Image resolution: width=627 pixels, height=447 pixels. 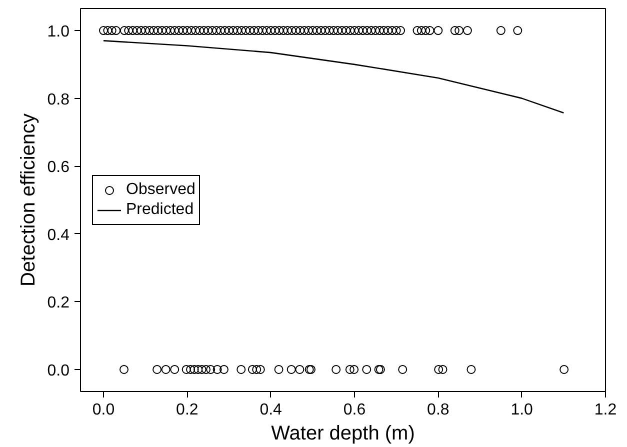 I want to click on y-tick-label: 0.0, so click(x=58, y=371).